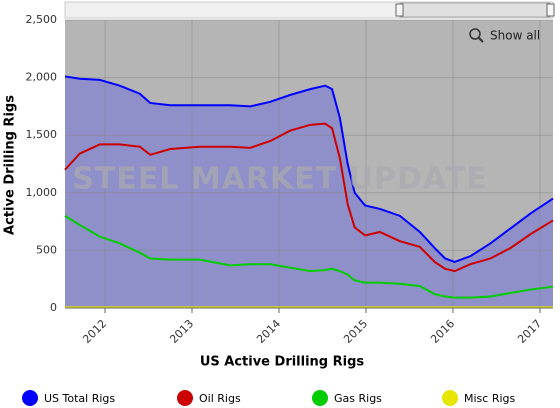  I want to click on y-axis-title: Active Drilling Rigs, so click(10, 165).